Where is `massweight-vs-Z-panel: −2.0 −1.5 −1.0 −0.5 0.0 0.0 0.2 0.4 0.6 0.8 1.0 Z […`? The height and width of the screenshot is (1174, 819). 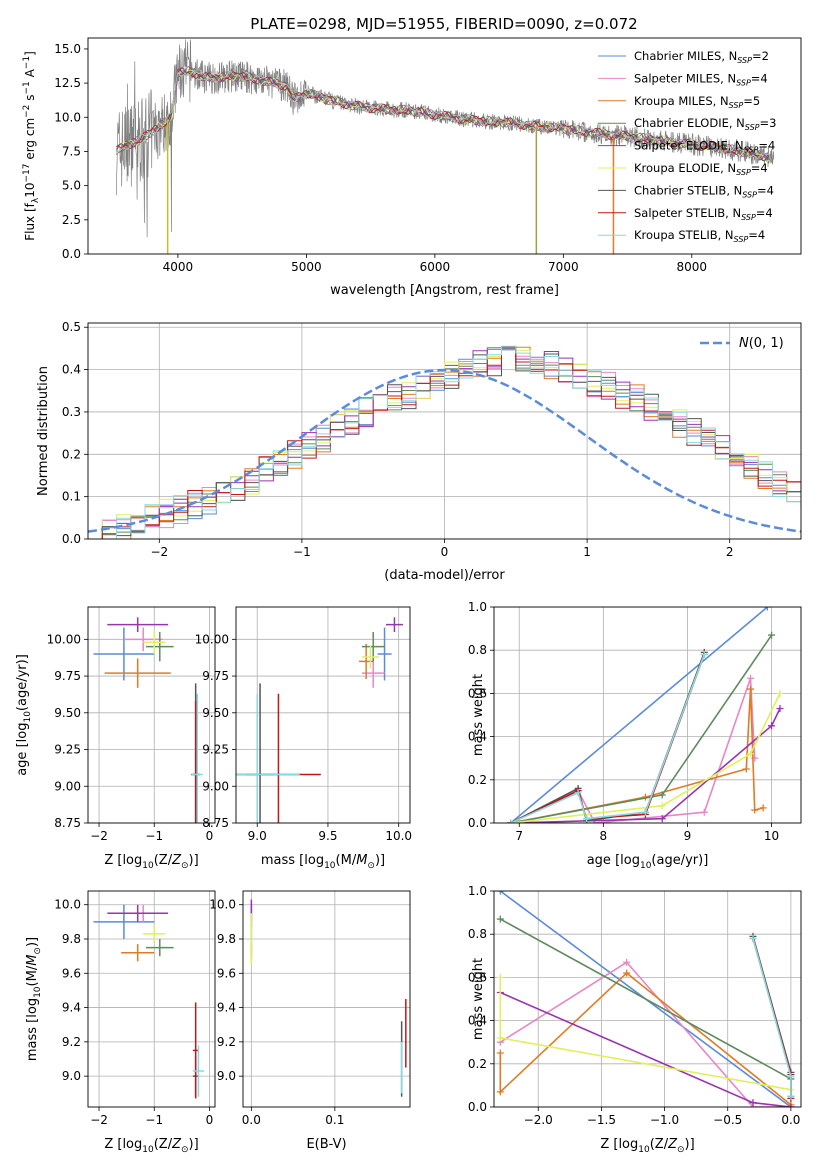 massweight-vs-Z-panel: −2.0 −1.5 −1.0 −0.5 0.0 0.0 0.2 0.4 0.6 0.8 1.0 Z [… is located at coordinates (635, 1019).